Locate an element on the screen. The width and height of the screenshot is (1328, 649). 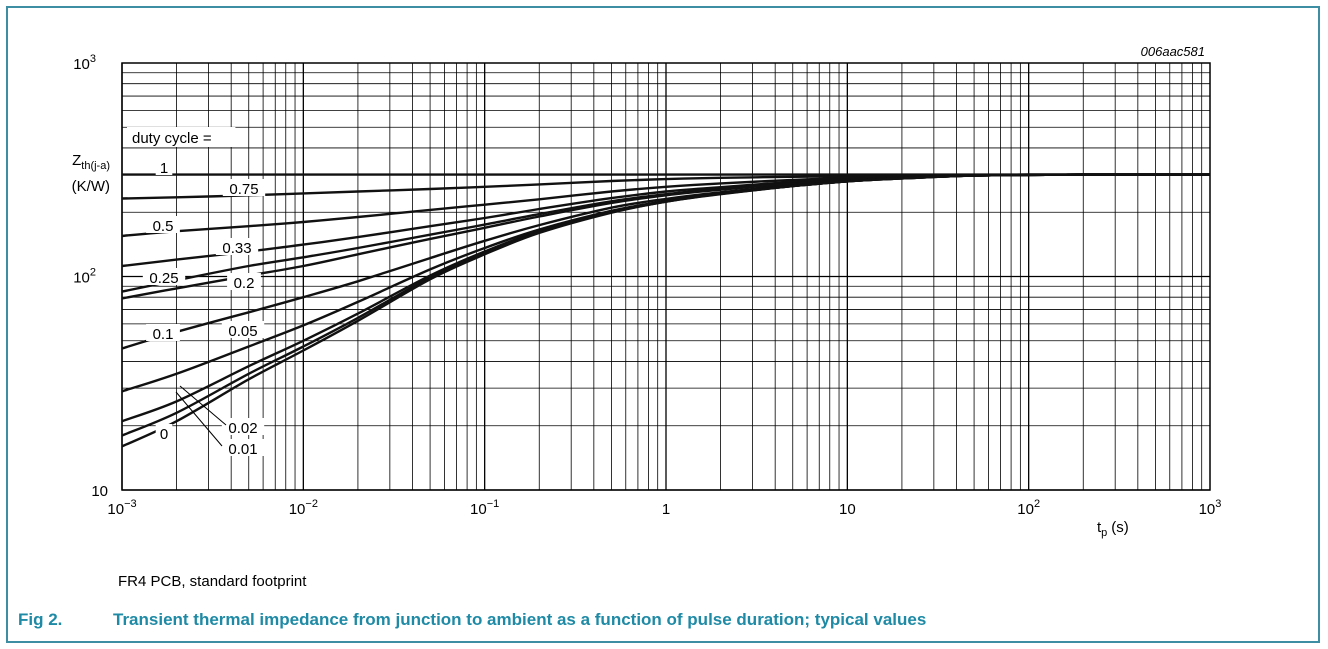
figure-number: Fig 2. is located at coordinates (40, 619).